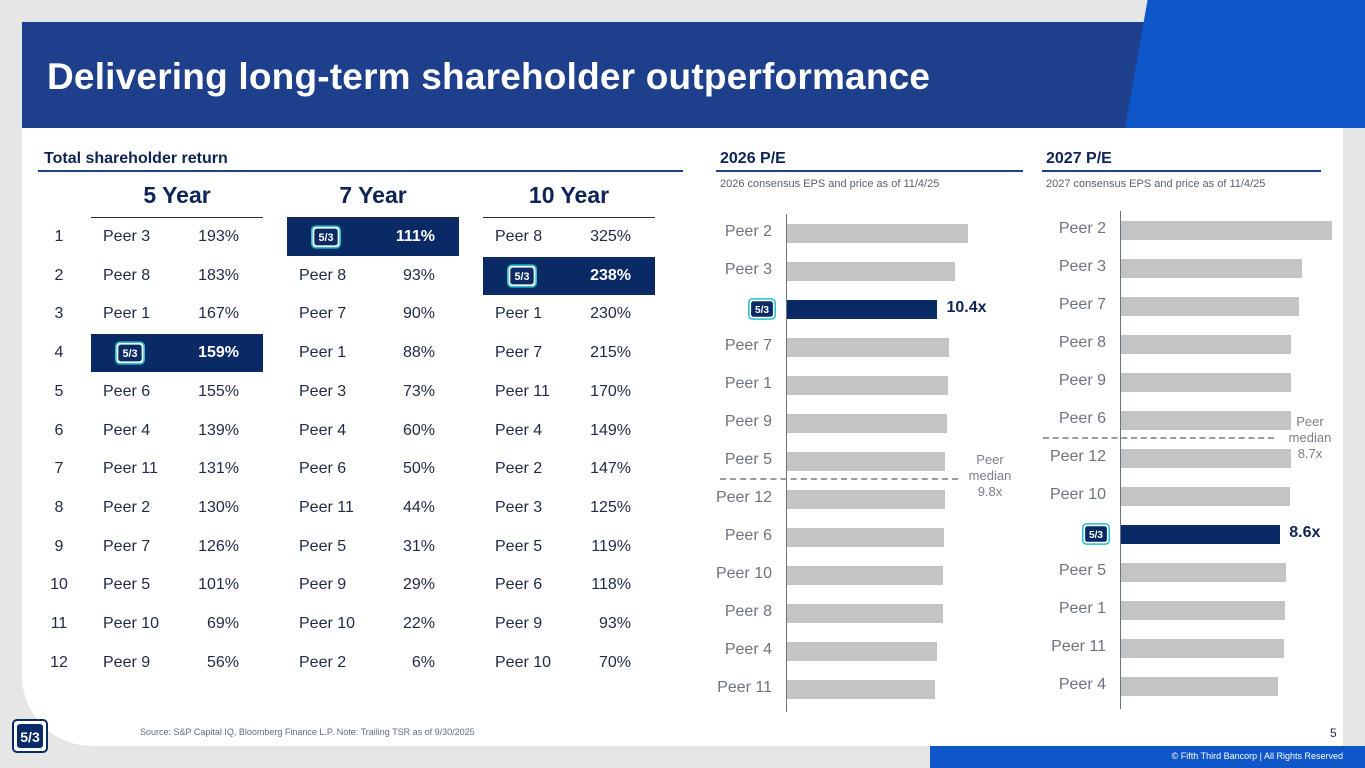 Image resolution: width=1365 pixels, height=768 pixels. I want to click on tsr-value: 50%, so click(418, 469).